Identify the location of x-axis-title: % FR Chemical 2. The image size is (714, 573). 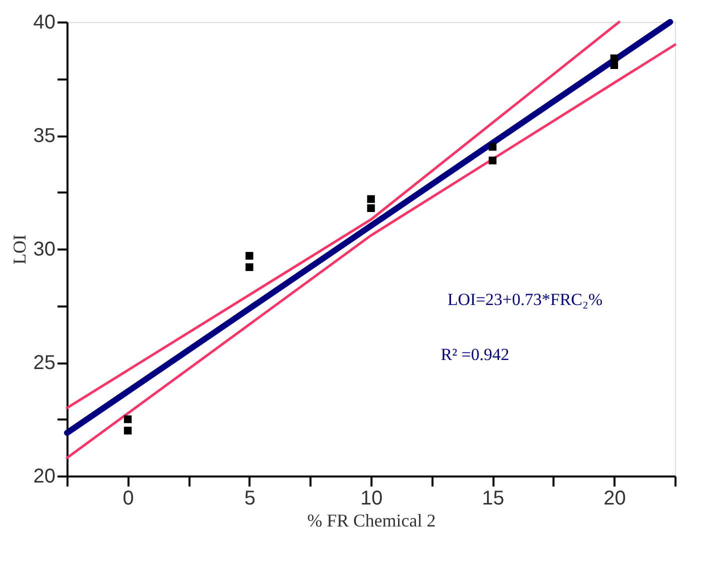
(371, 520).